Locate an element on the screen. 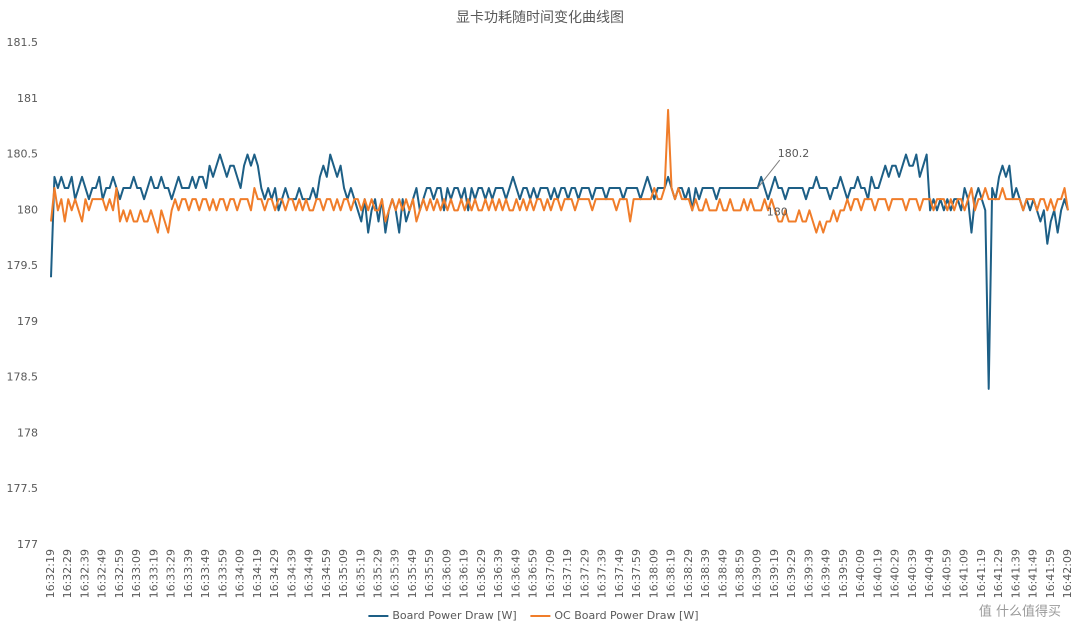  x-tick-label: 16:37:49 is located at coordinates (619, 573).